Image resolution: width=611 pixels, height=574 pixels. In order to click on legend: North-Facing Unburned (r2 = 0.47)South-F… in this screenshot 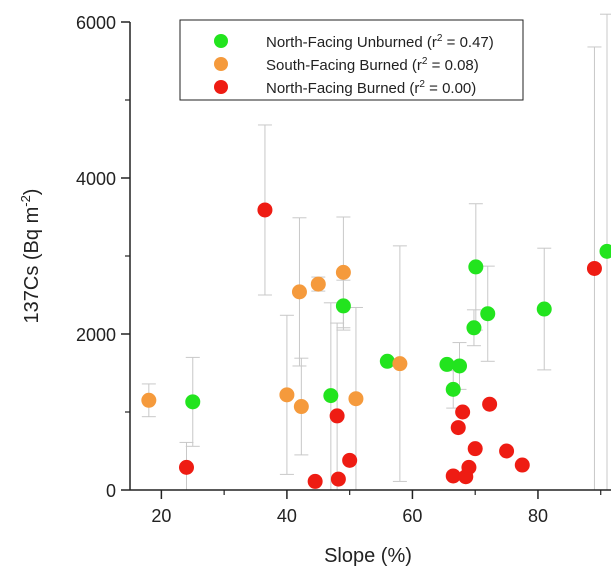, I will do `click(351, 60)`.